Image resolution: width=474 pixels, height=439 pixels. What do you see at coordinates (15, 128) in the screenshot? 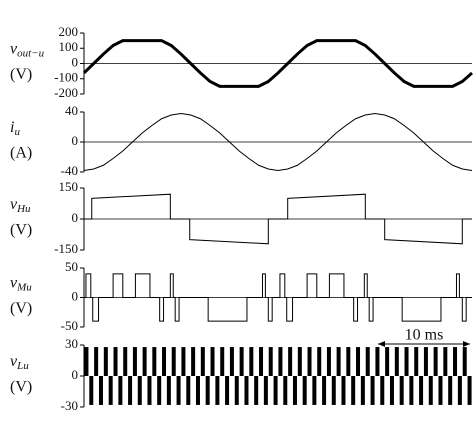
I see `y-label: iu` at bounding box center [15, 128].